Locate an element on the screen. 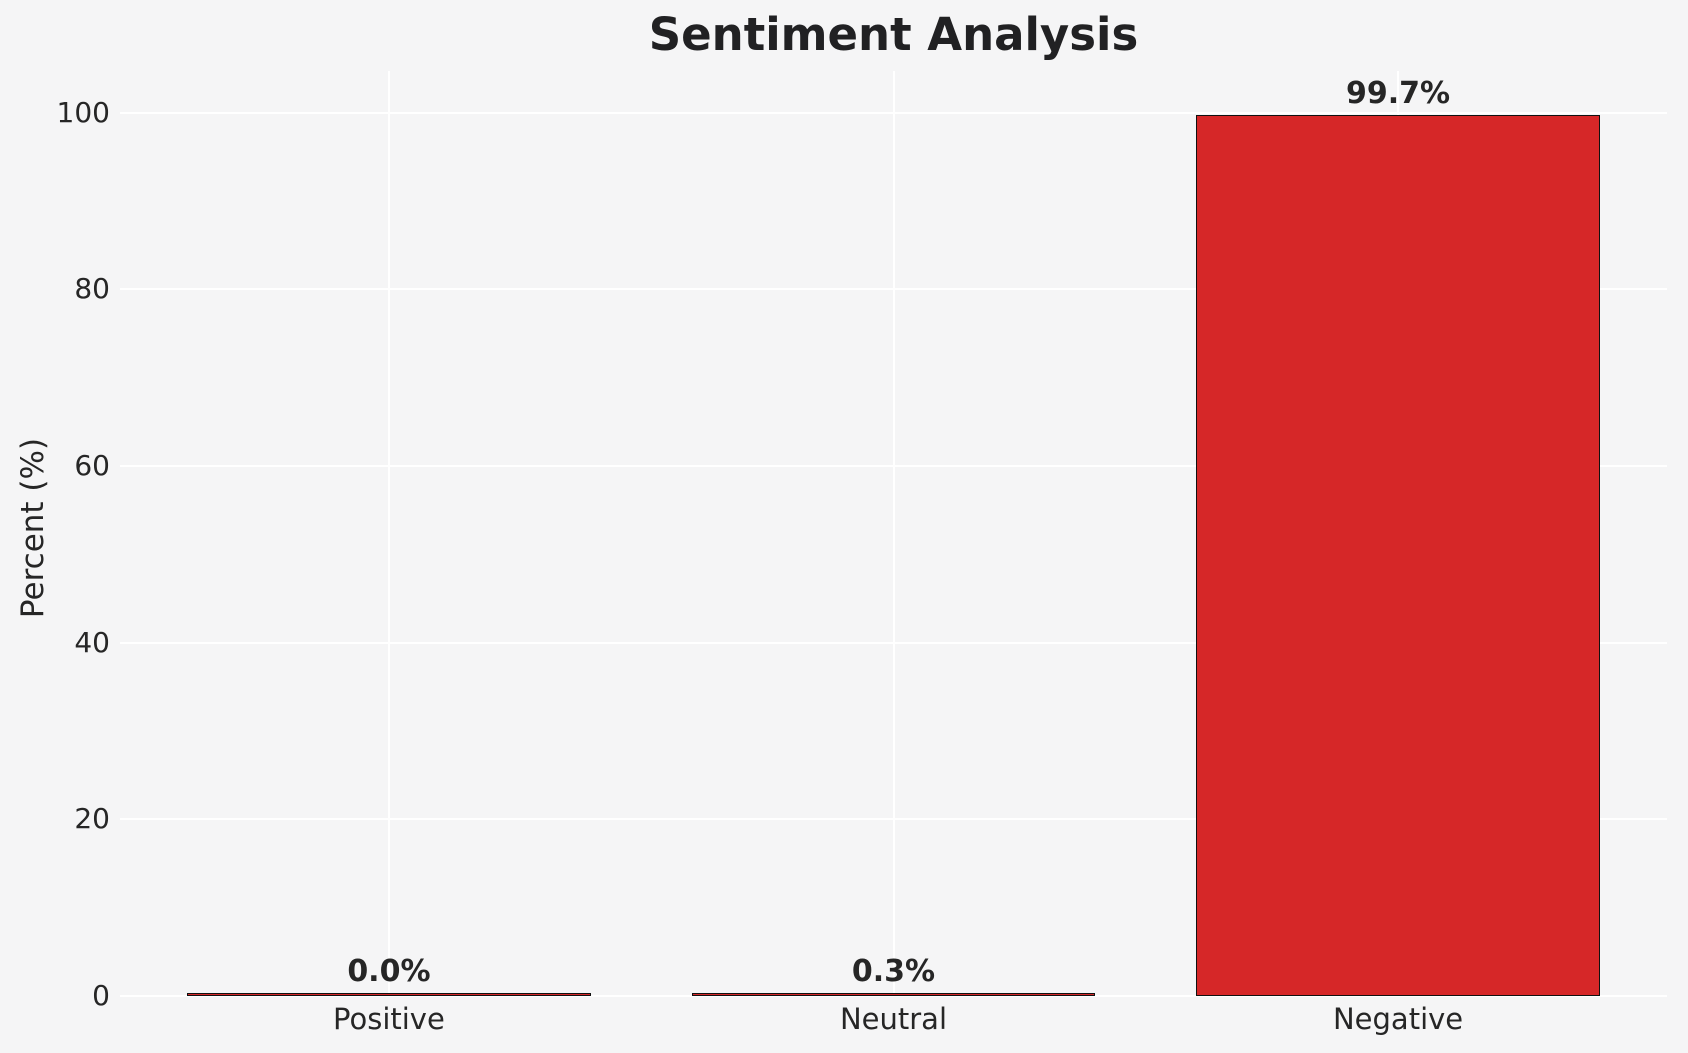 The image size is (1688, 1053). y-tick-label: 40 is located at coordinates (92, 642).